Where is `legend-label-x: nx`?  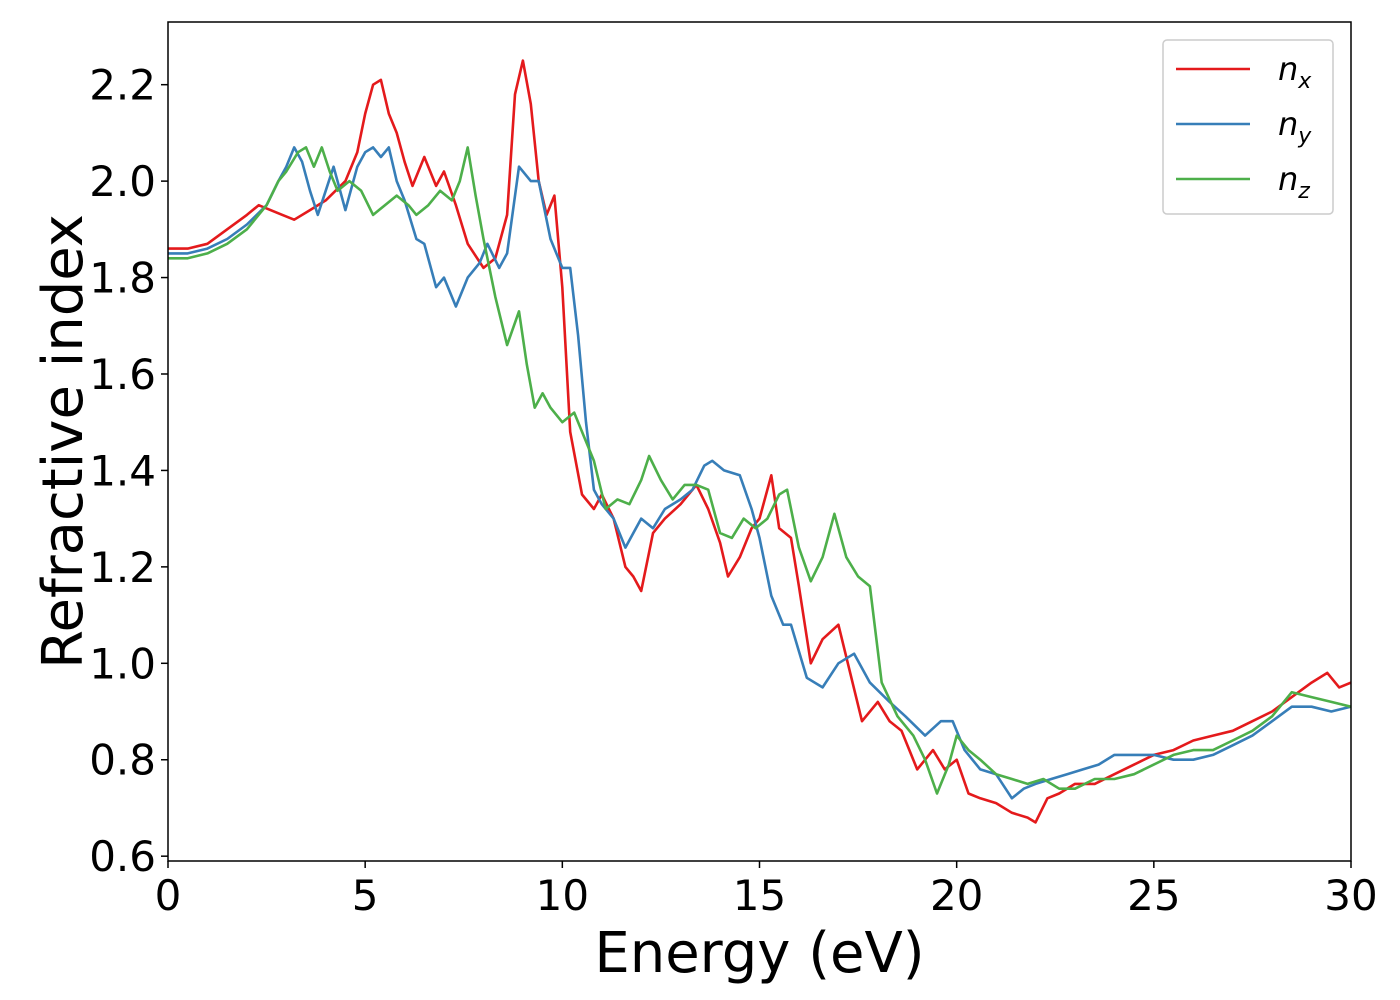
legend-label-x: nx is located at coordinates (1295, 72).